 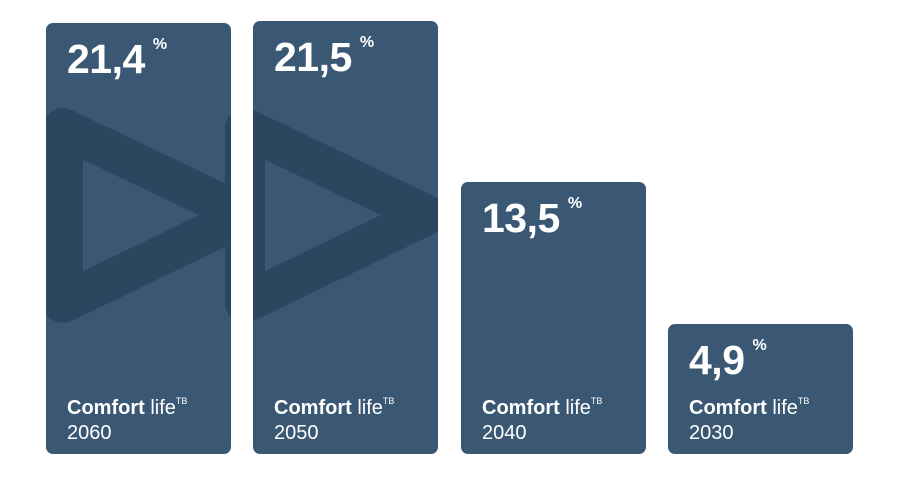 I want to click on data-label: 21,5%, so click(x=324, y=56).